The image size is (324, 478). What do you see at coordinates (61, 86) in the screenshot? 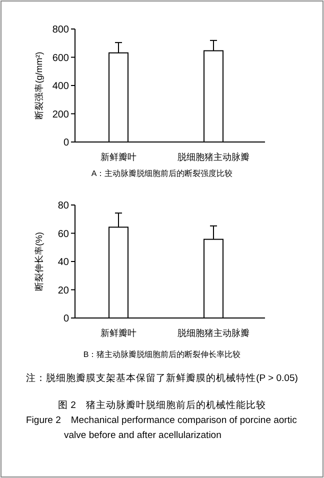
I see `y-tick-label: 400` at bounding box center [61, 86].